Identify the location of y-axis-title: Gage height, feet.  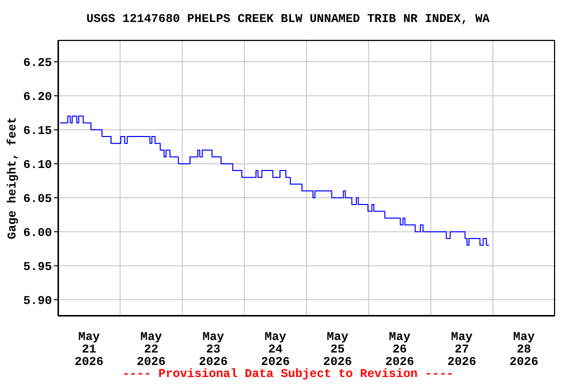
(12, 178).